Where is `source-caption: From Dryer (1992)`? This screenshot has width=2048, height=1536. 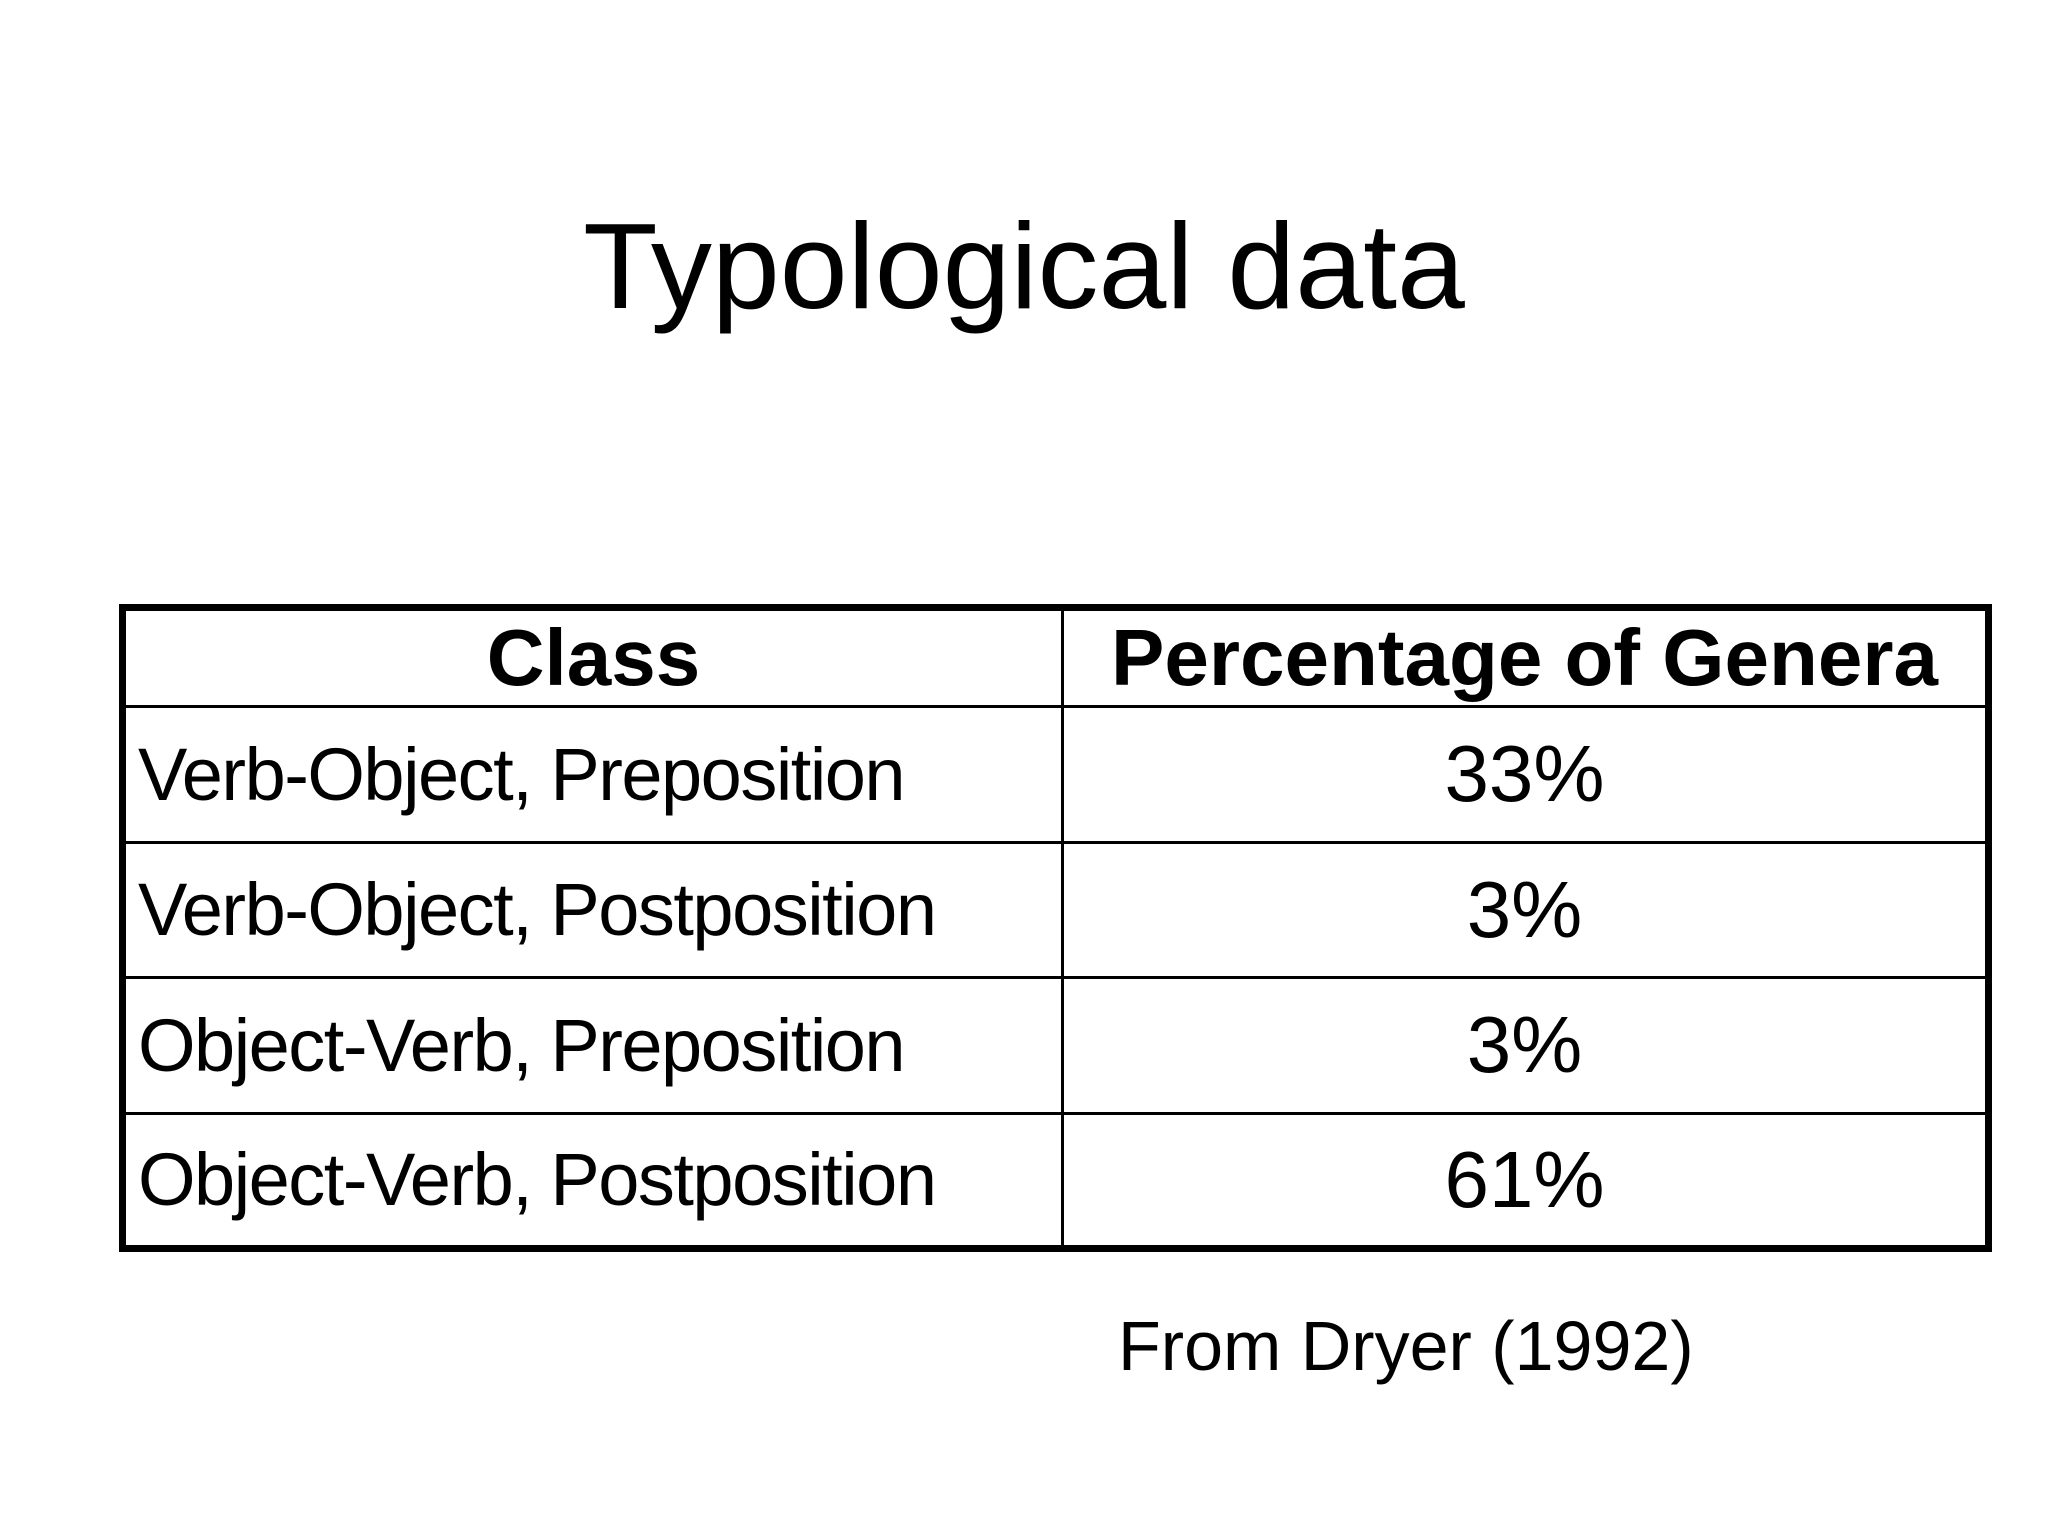
source-caption: From Dryer (1992) is located at coordinates (1406, 1346).